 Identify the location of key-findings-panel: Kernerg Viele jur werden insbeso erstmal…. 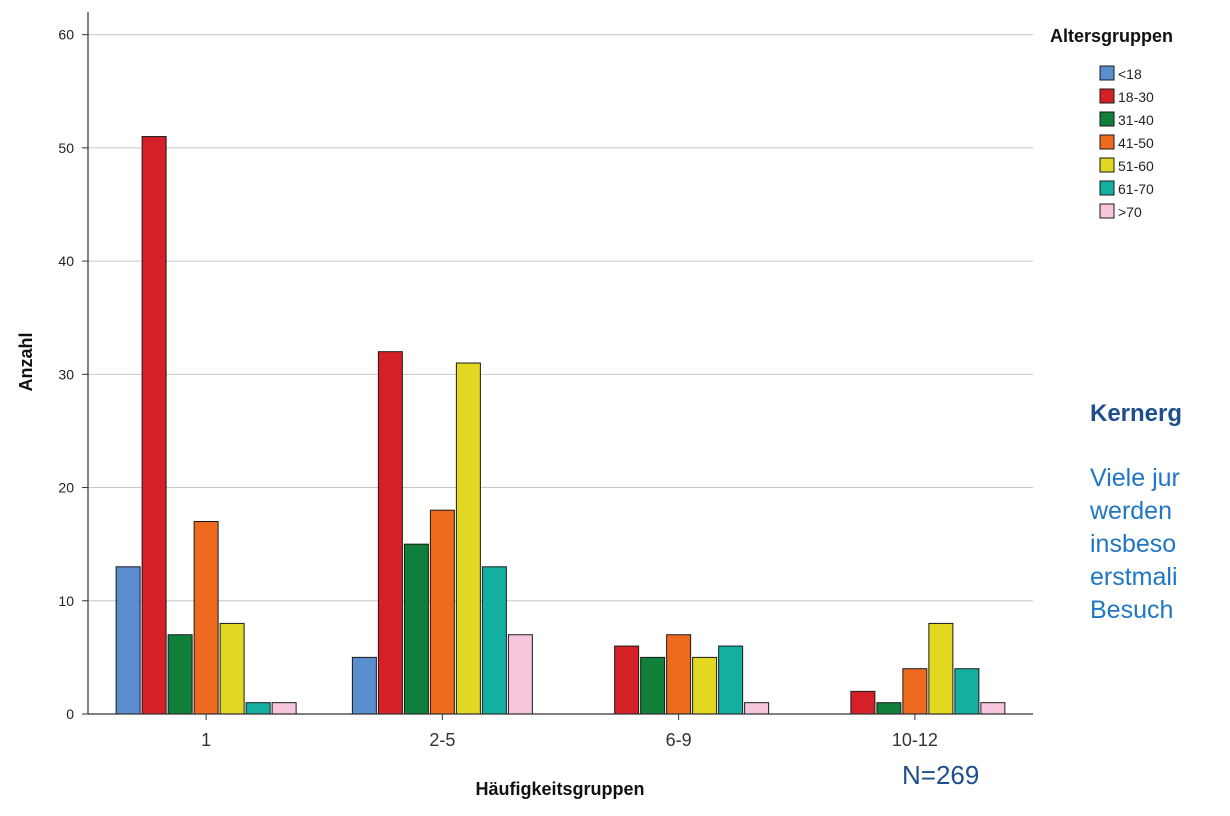
(1160, 513).